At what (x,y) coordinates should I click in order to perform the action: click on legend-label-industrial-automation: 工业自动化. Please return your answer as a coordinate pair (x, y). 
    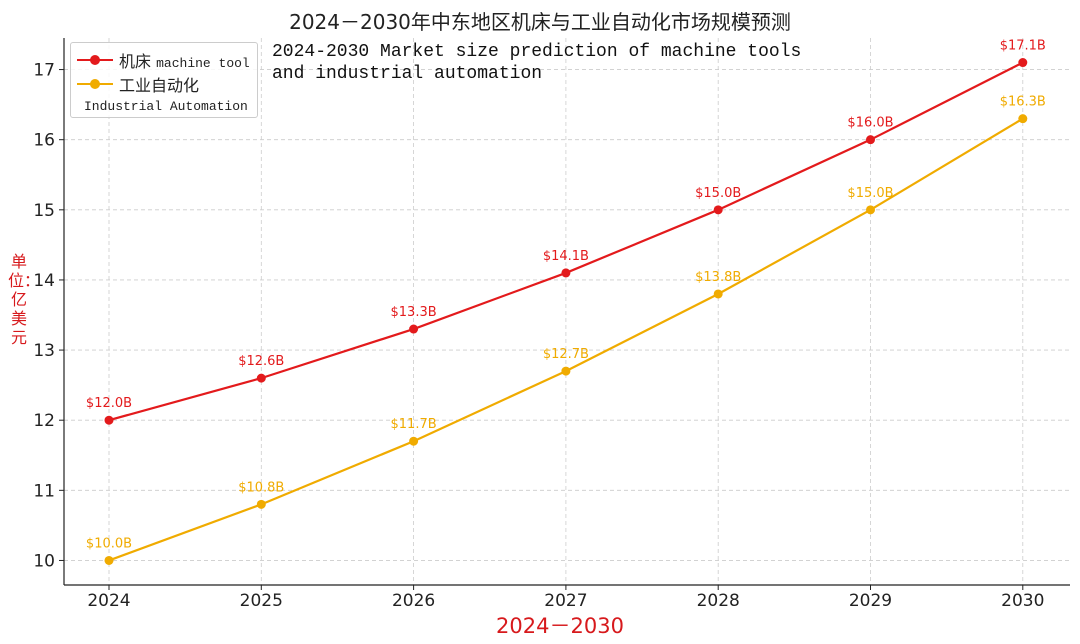
    Looking at the image, I should click on (159, 85).